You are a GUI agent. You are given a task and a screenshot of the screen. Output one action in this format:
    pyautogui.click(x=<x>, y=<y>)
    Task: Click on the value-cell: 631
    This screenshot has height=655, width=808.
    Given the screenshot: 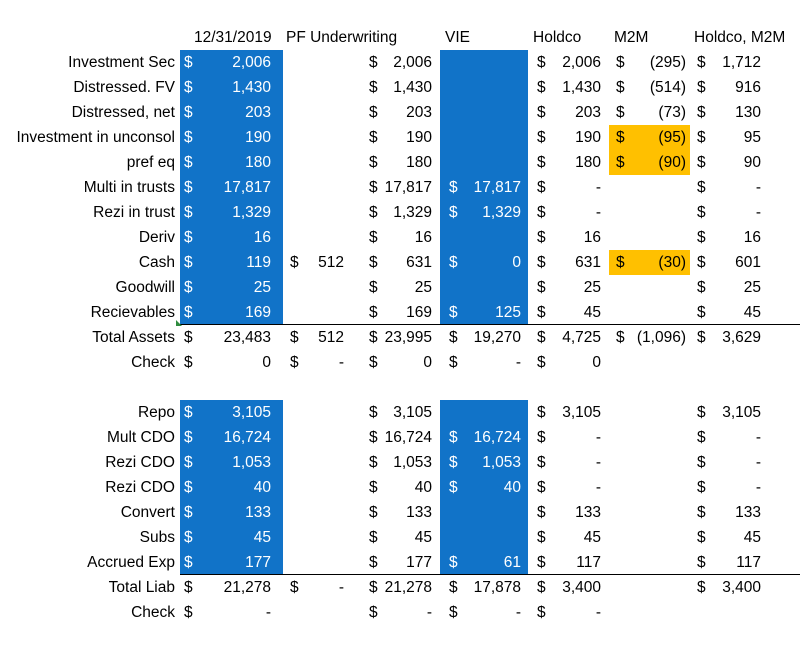 What is the action you would take?
    pyautogui.click(x=419, y=262)
    